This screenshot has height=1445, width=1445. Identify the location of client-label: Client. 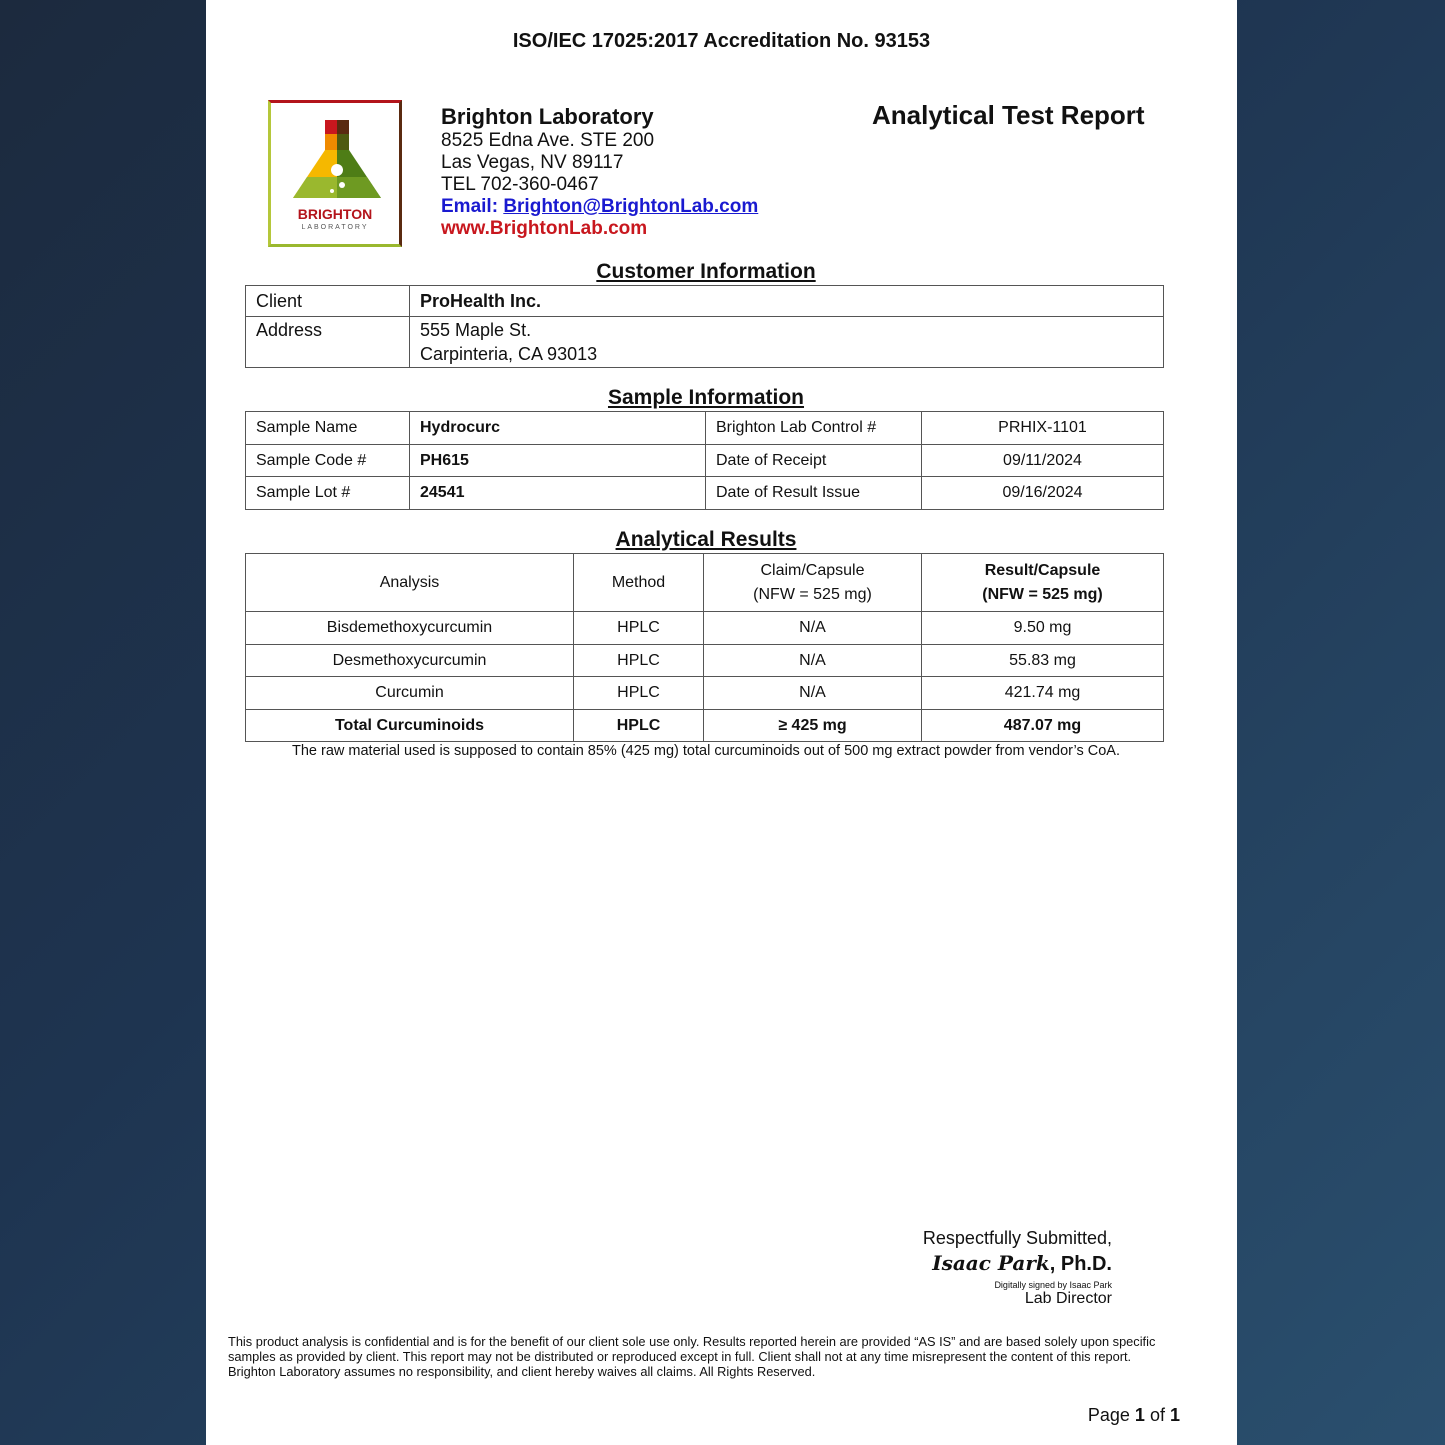
(327, 301).